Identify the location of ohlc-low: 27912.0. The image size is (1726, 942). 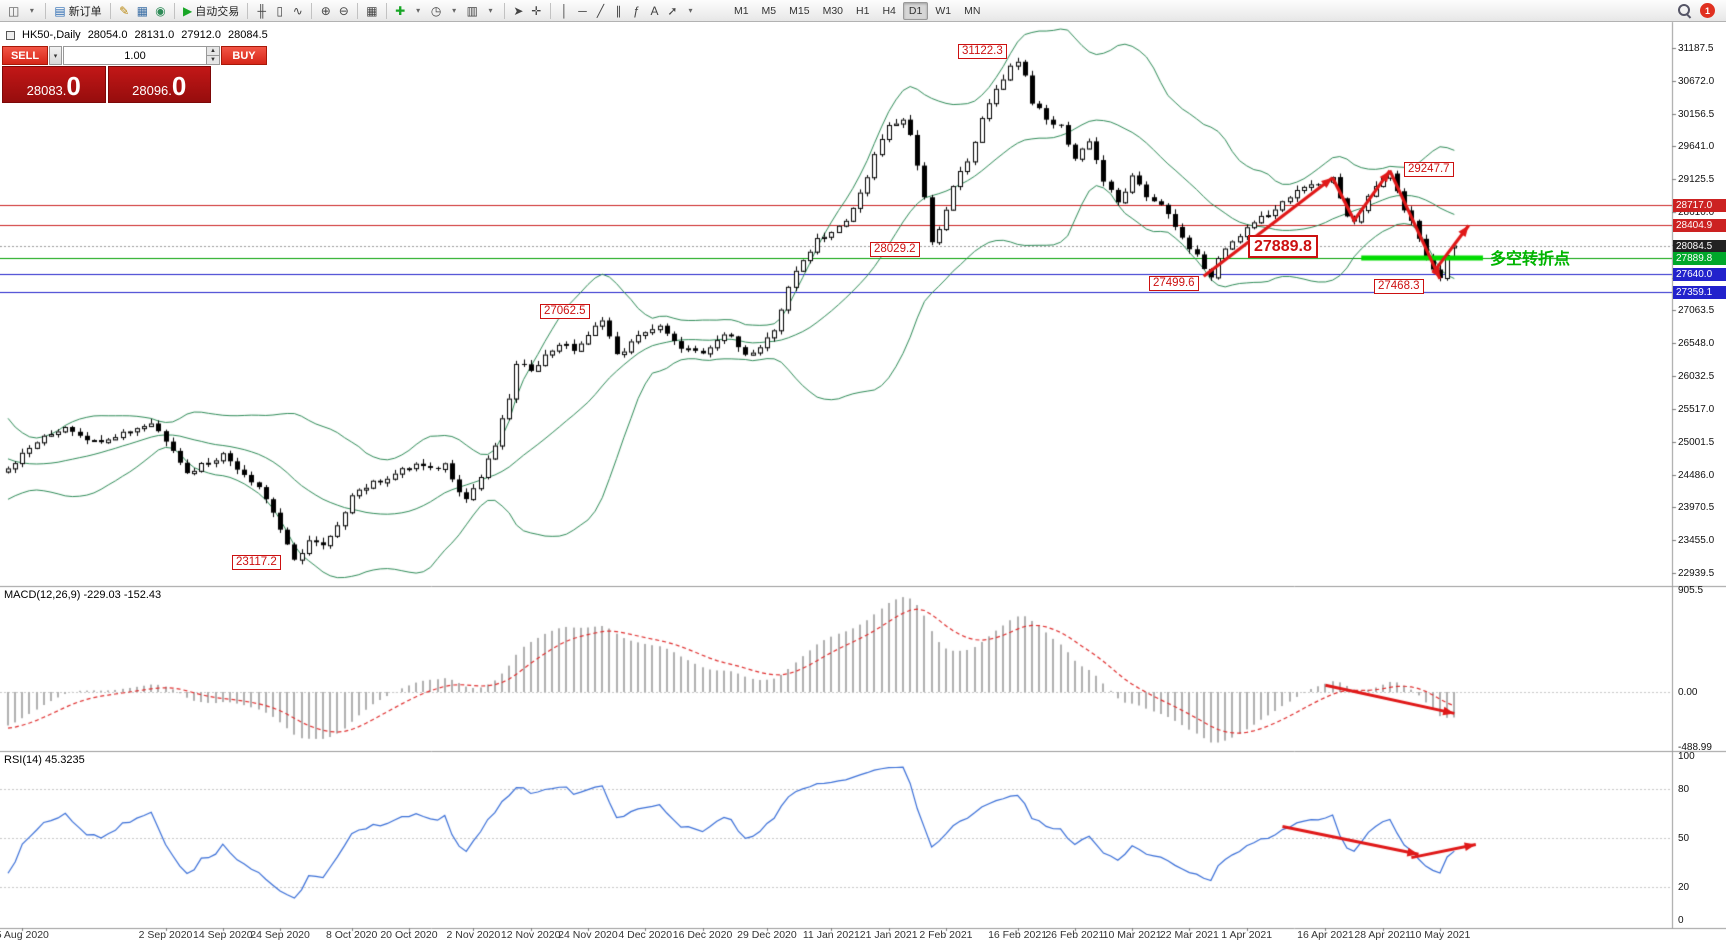
(201, 35).